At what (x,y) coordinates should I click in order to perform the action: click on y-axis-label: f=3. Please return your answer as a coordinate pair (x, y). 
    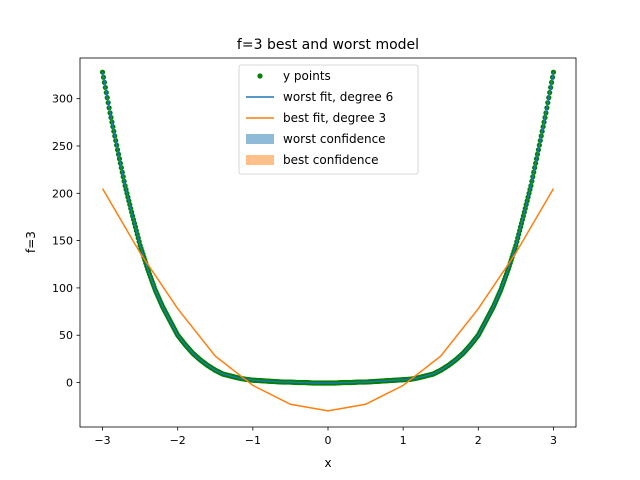
    Looking at the image, I should click on (31, 242).